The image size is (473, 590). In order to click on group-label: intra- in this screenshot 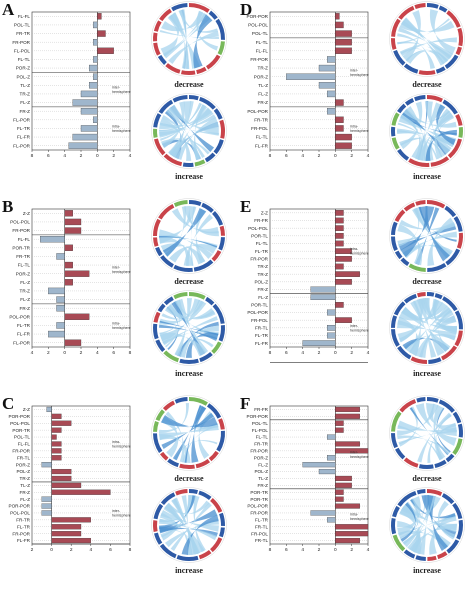, I will do `click(354, 126)`.